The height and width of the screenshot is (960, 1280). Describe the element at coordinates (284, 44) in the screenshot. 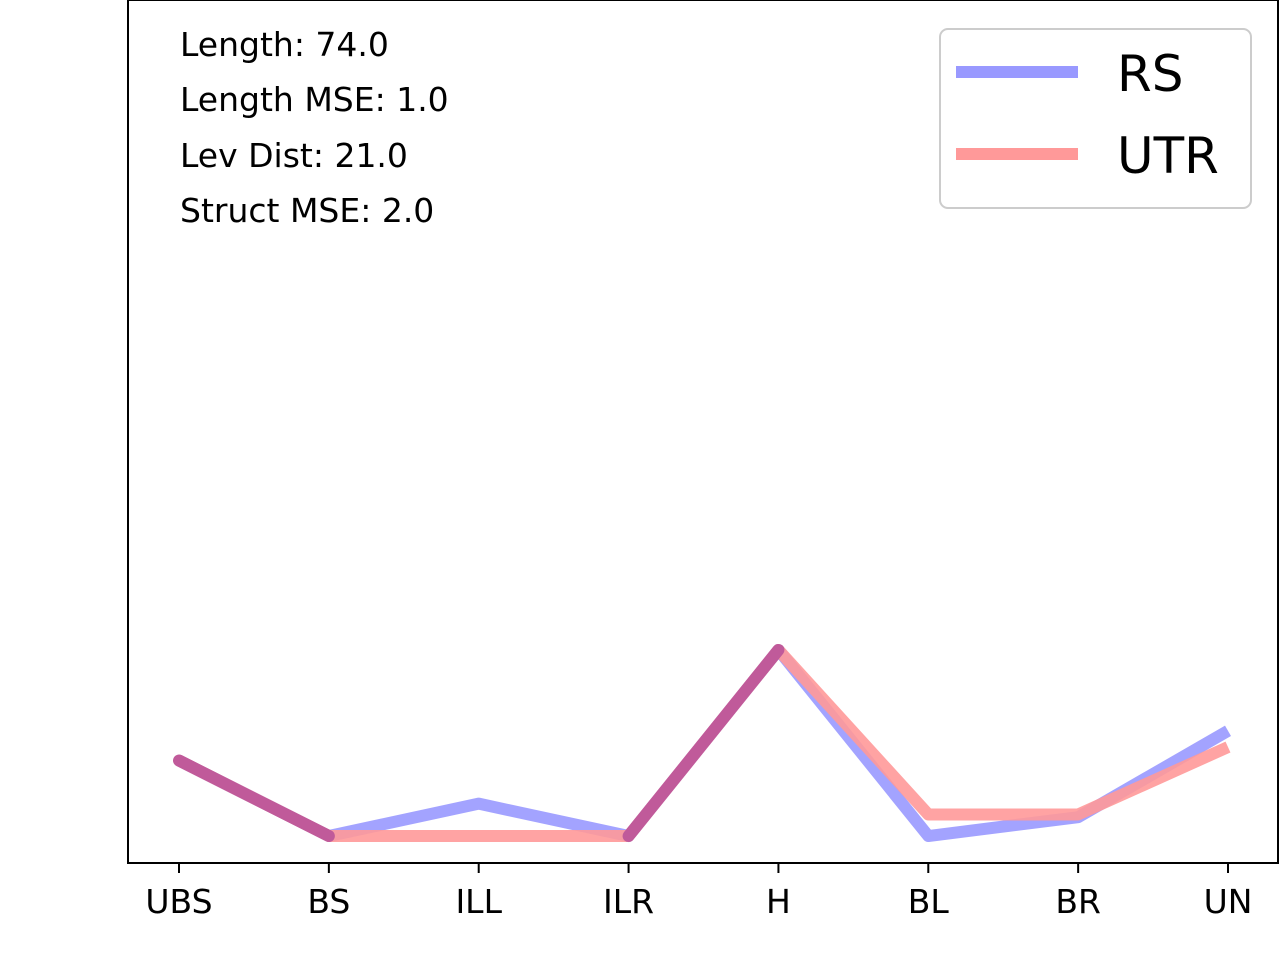

I see `annotation-length: Length: 74.0` at that location.